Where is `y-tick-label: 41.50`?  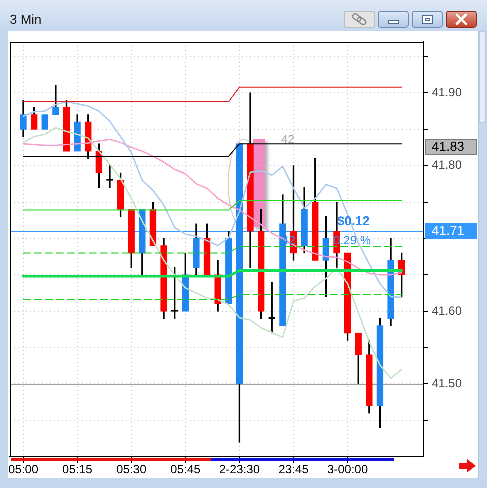
y-tick-label: 41.50 is located at coordinates (447, 383).